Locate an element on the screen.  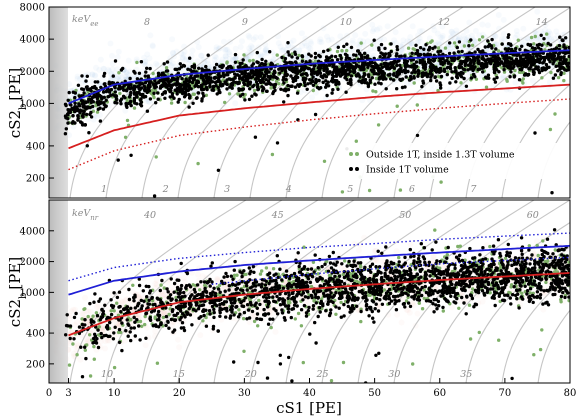
y-tick-label: 4000 is located at coordinates (32, 40).